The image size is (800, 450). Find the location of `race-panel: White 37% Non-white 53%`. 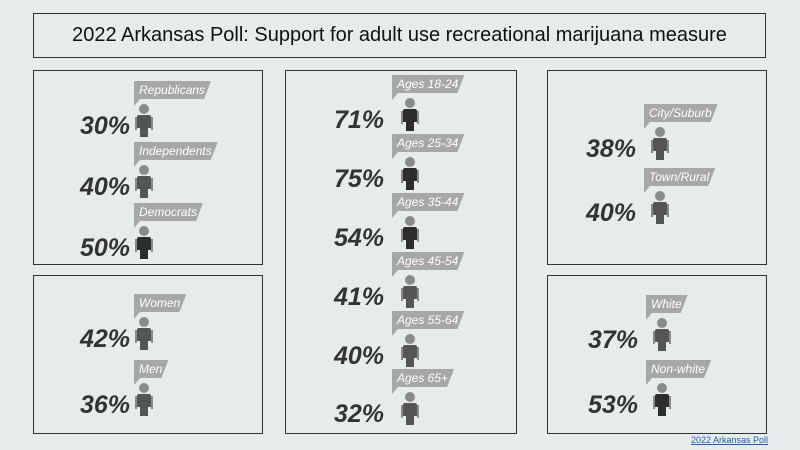

race-panel: White 37% Non-white 53% is located at coordinates (657, 354).